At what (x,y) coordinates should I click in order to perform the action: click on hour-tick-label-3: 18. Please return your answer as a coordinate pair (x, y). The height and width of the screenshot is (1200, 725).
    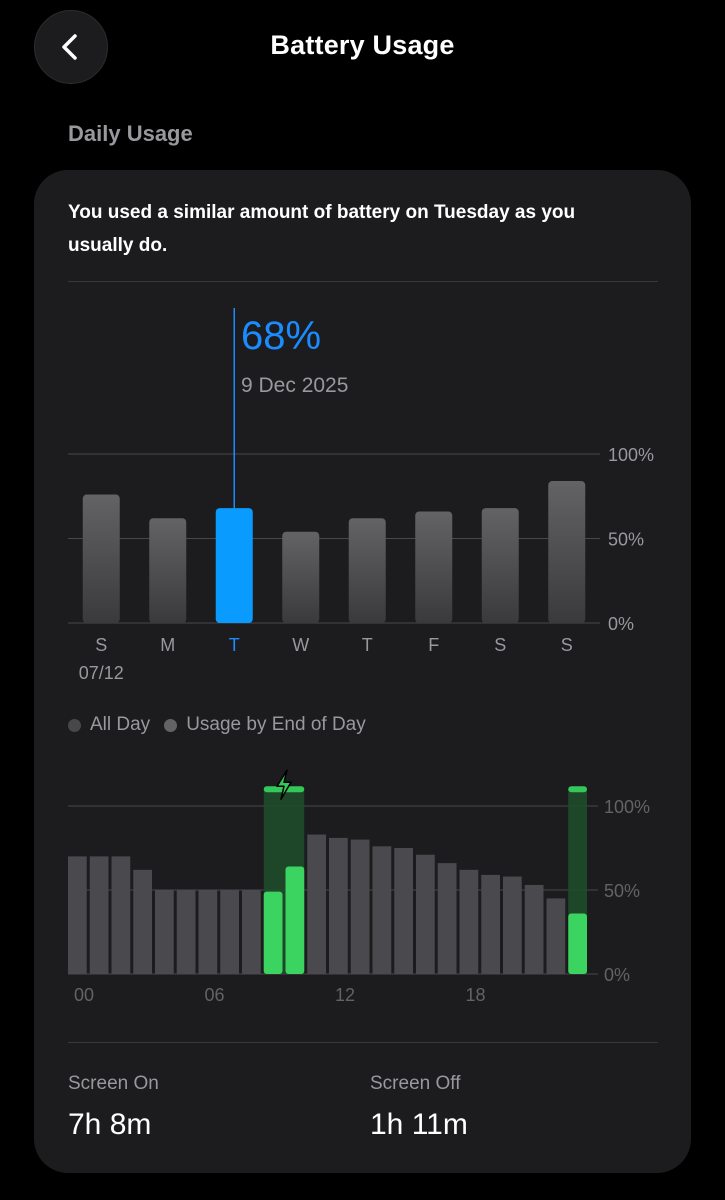
    Looking at the image, I should click on (476, 995).